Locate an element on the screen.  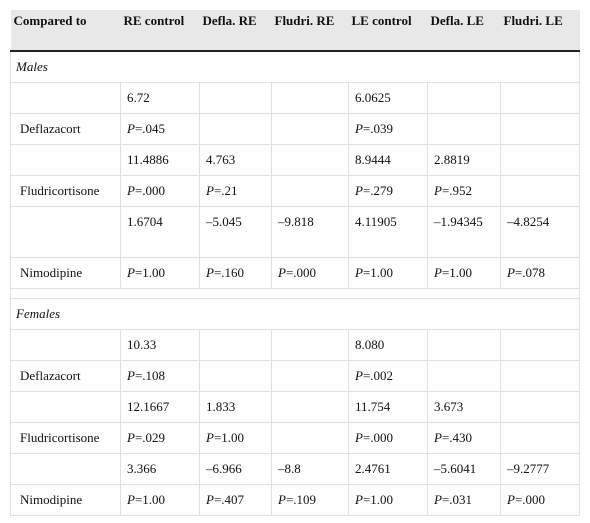
spacer-cell is located at coordinates (295, 293).